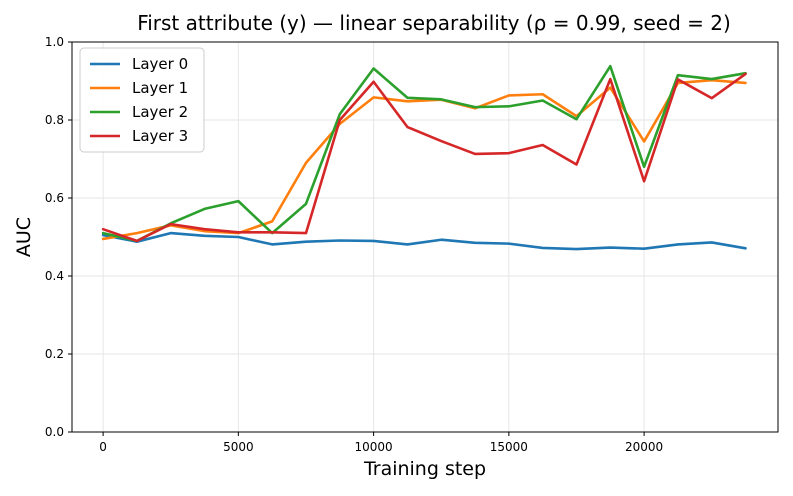 The image size is (793, 496). Describe the element at coordinates (54, 120) in the screenshot. I see `y-tick-label: 0.8` at that location.